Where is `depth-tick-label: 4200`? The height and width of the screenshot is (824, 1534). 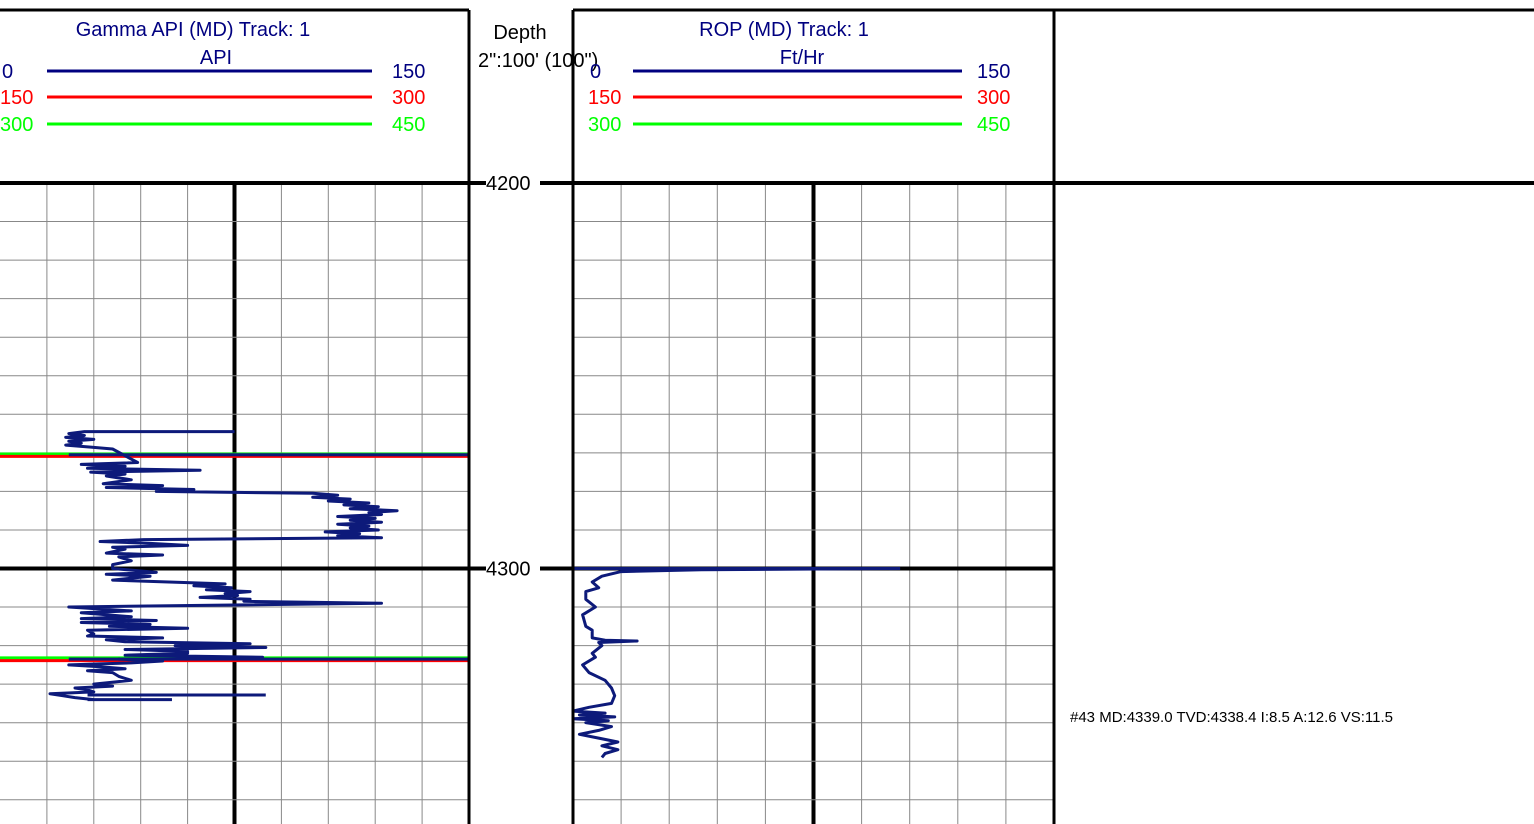 depth-tick-label: 4200 is located at coordinates (508, 184).